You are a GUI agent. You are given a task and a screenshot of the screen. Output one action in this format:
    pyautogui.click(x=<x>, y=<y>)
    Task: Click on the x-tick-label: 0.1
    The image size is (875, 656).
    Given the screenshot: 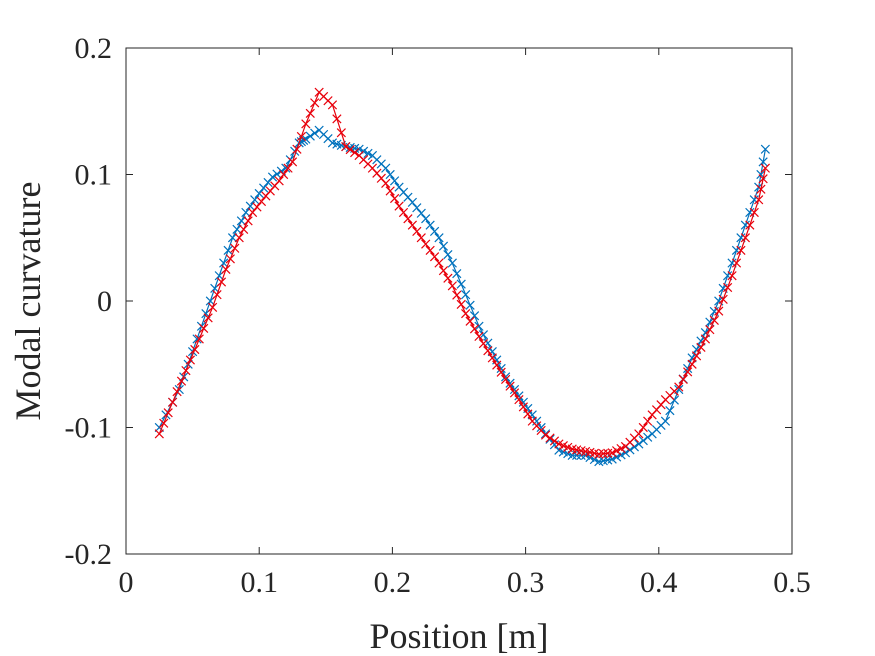 What is the action you would take?
    pyautogui.click(x=259, y=582)
    